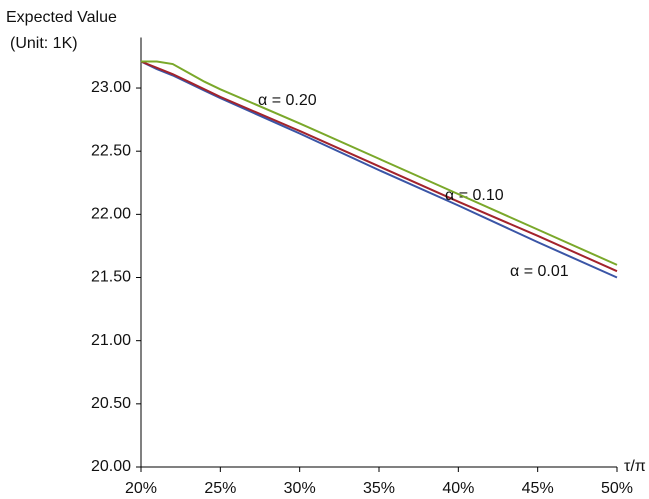 The image size is (649, 499). I want to click on y-tick-label: 21.00, so click(111, 340).